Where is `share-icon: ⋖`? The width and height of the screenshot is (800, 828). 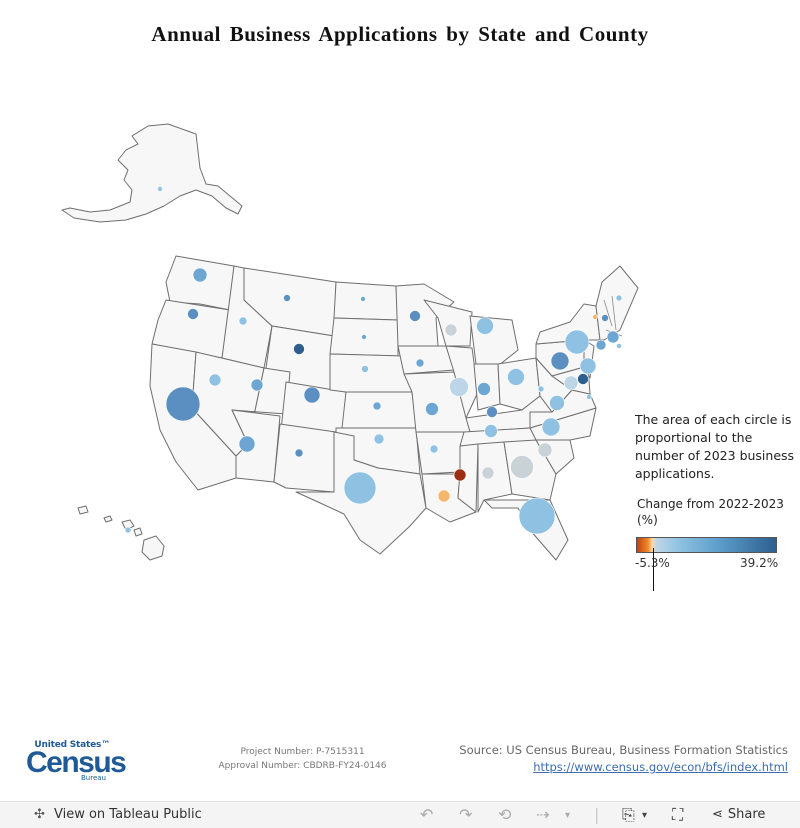 share-icon: ⋖ is located at coordinates (717, 814).